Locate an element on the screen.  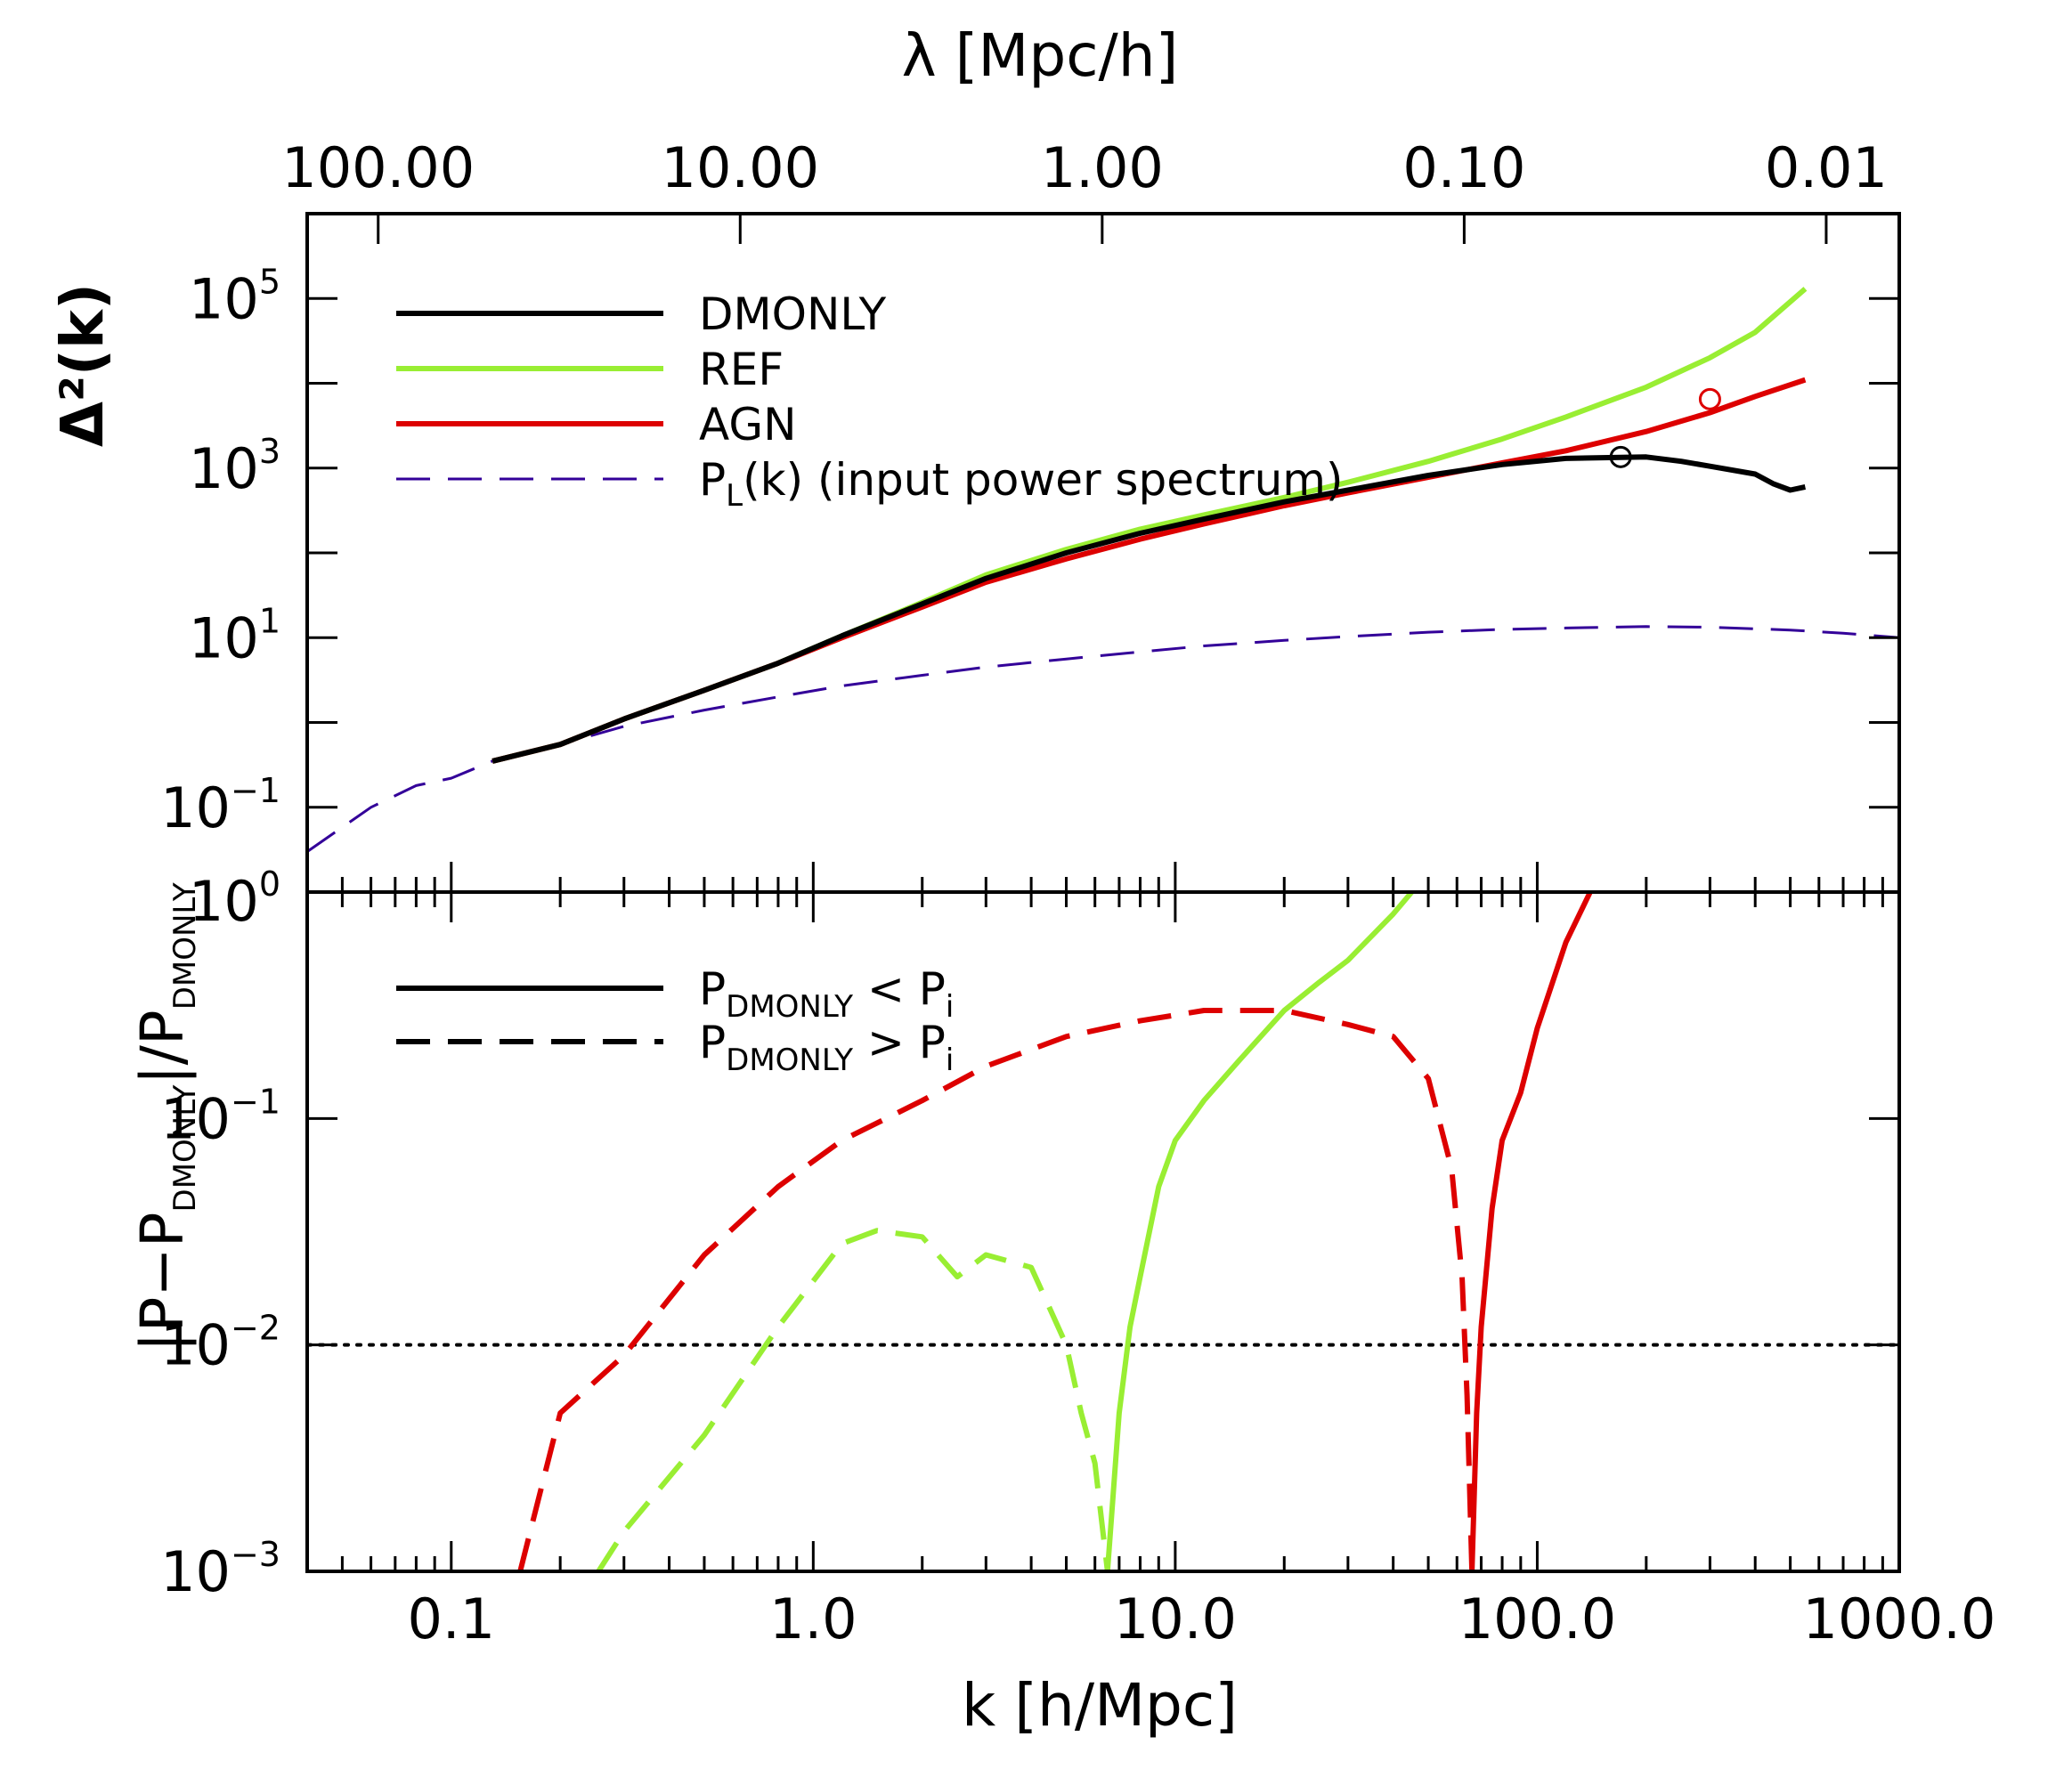
bottom-x-tick-labels: 0.1 1.0 10.0 100.0 1000.0 is located at coordinates (1201, 1619).